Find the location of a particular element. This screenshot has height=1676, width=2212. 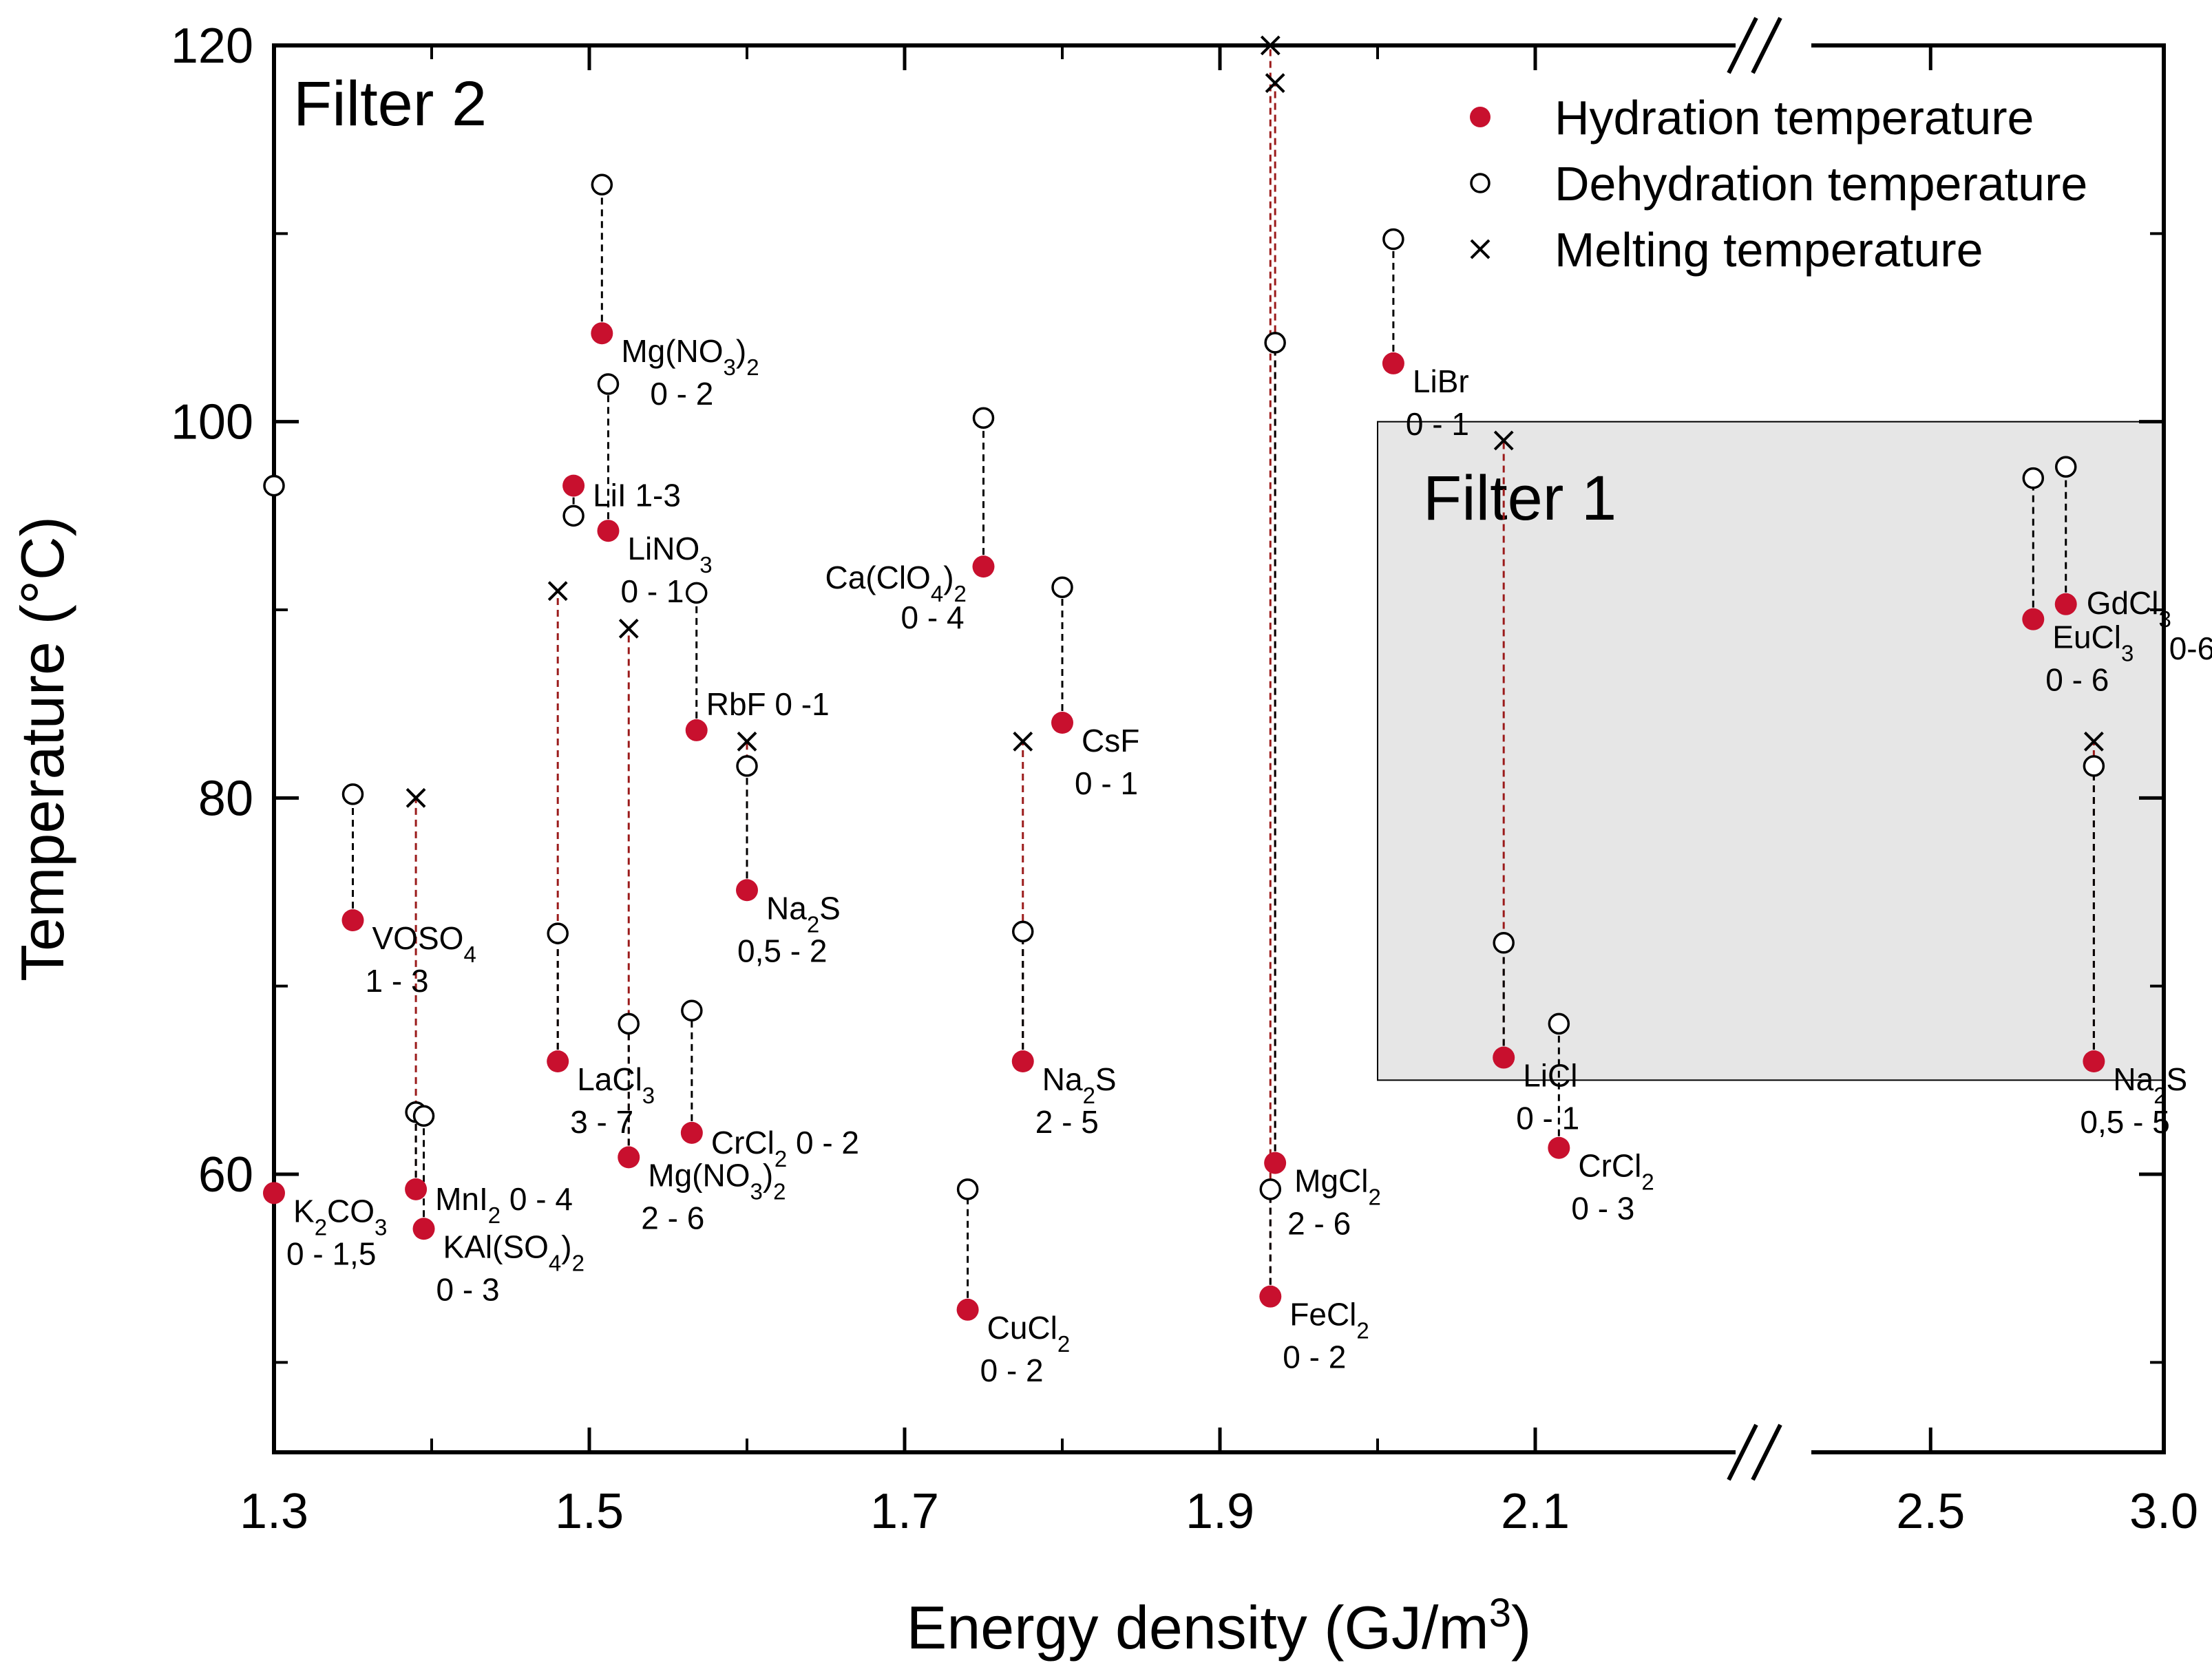

legend-item: Dehydration temperature is located at coordinates (1779, 184).